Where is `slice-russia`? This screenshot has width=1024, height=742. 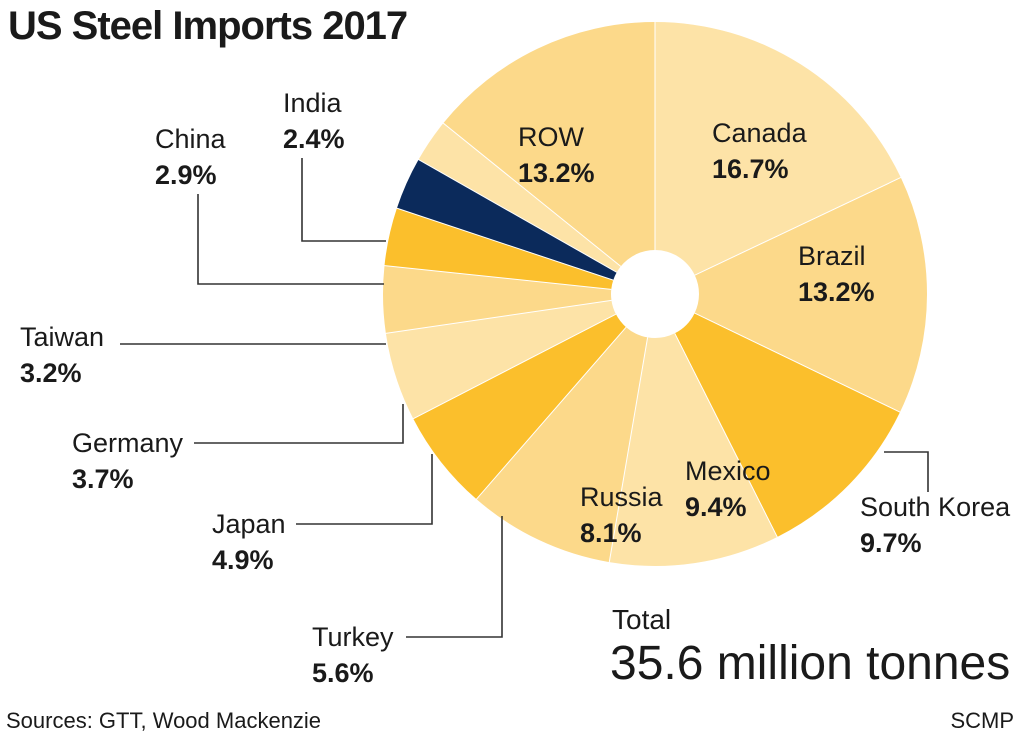 slice-russia is located at coordinates (562, 445).